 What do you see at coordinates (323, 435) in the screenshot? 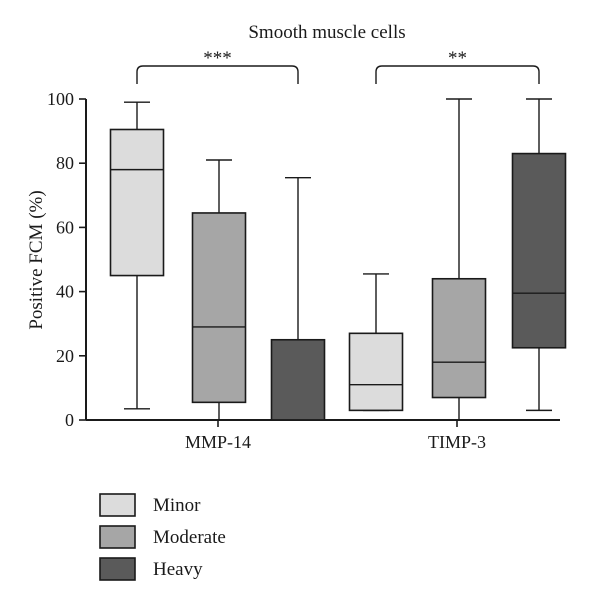
I see `x-axis: MMP-14 TIMP-3` at bounding box center [323, 435].